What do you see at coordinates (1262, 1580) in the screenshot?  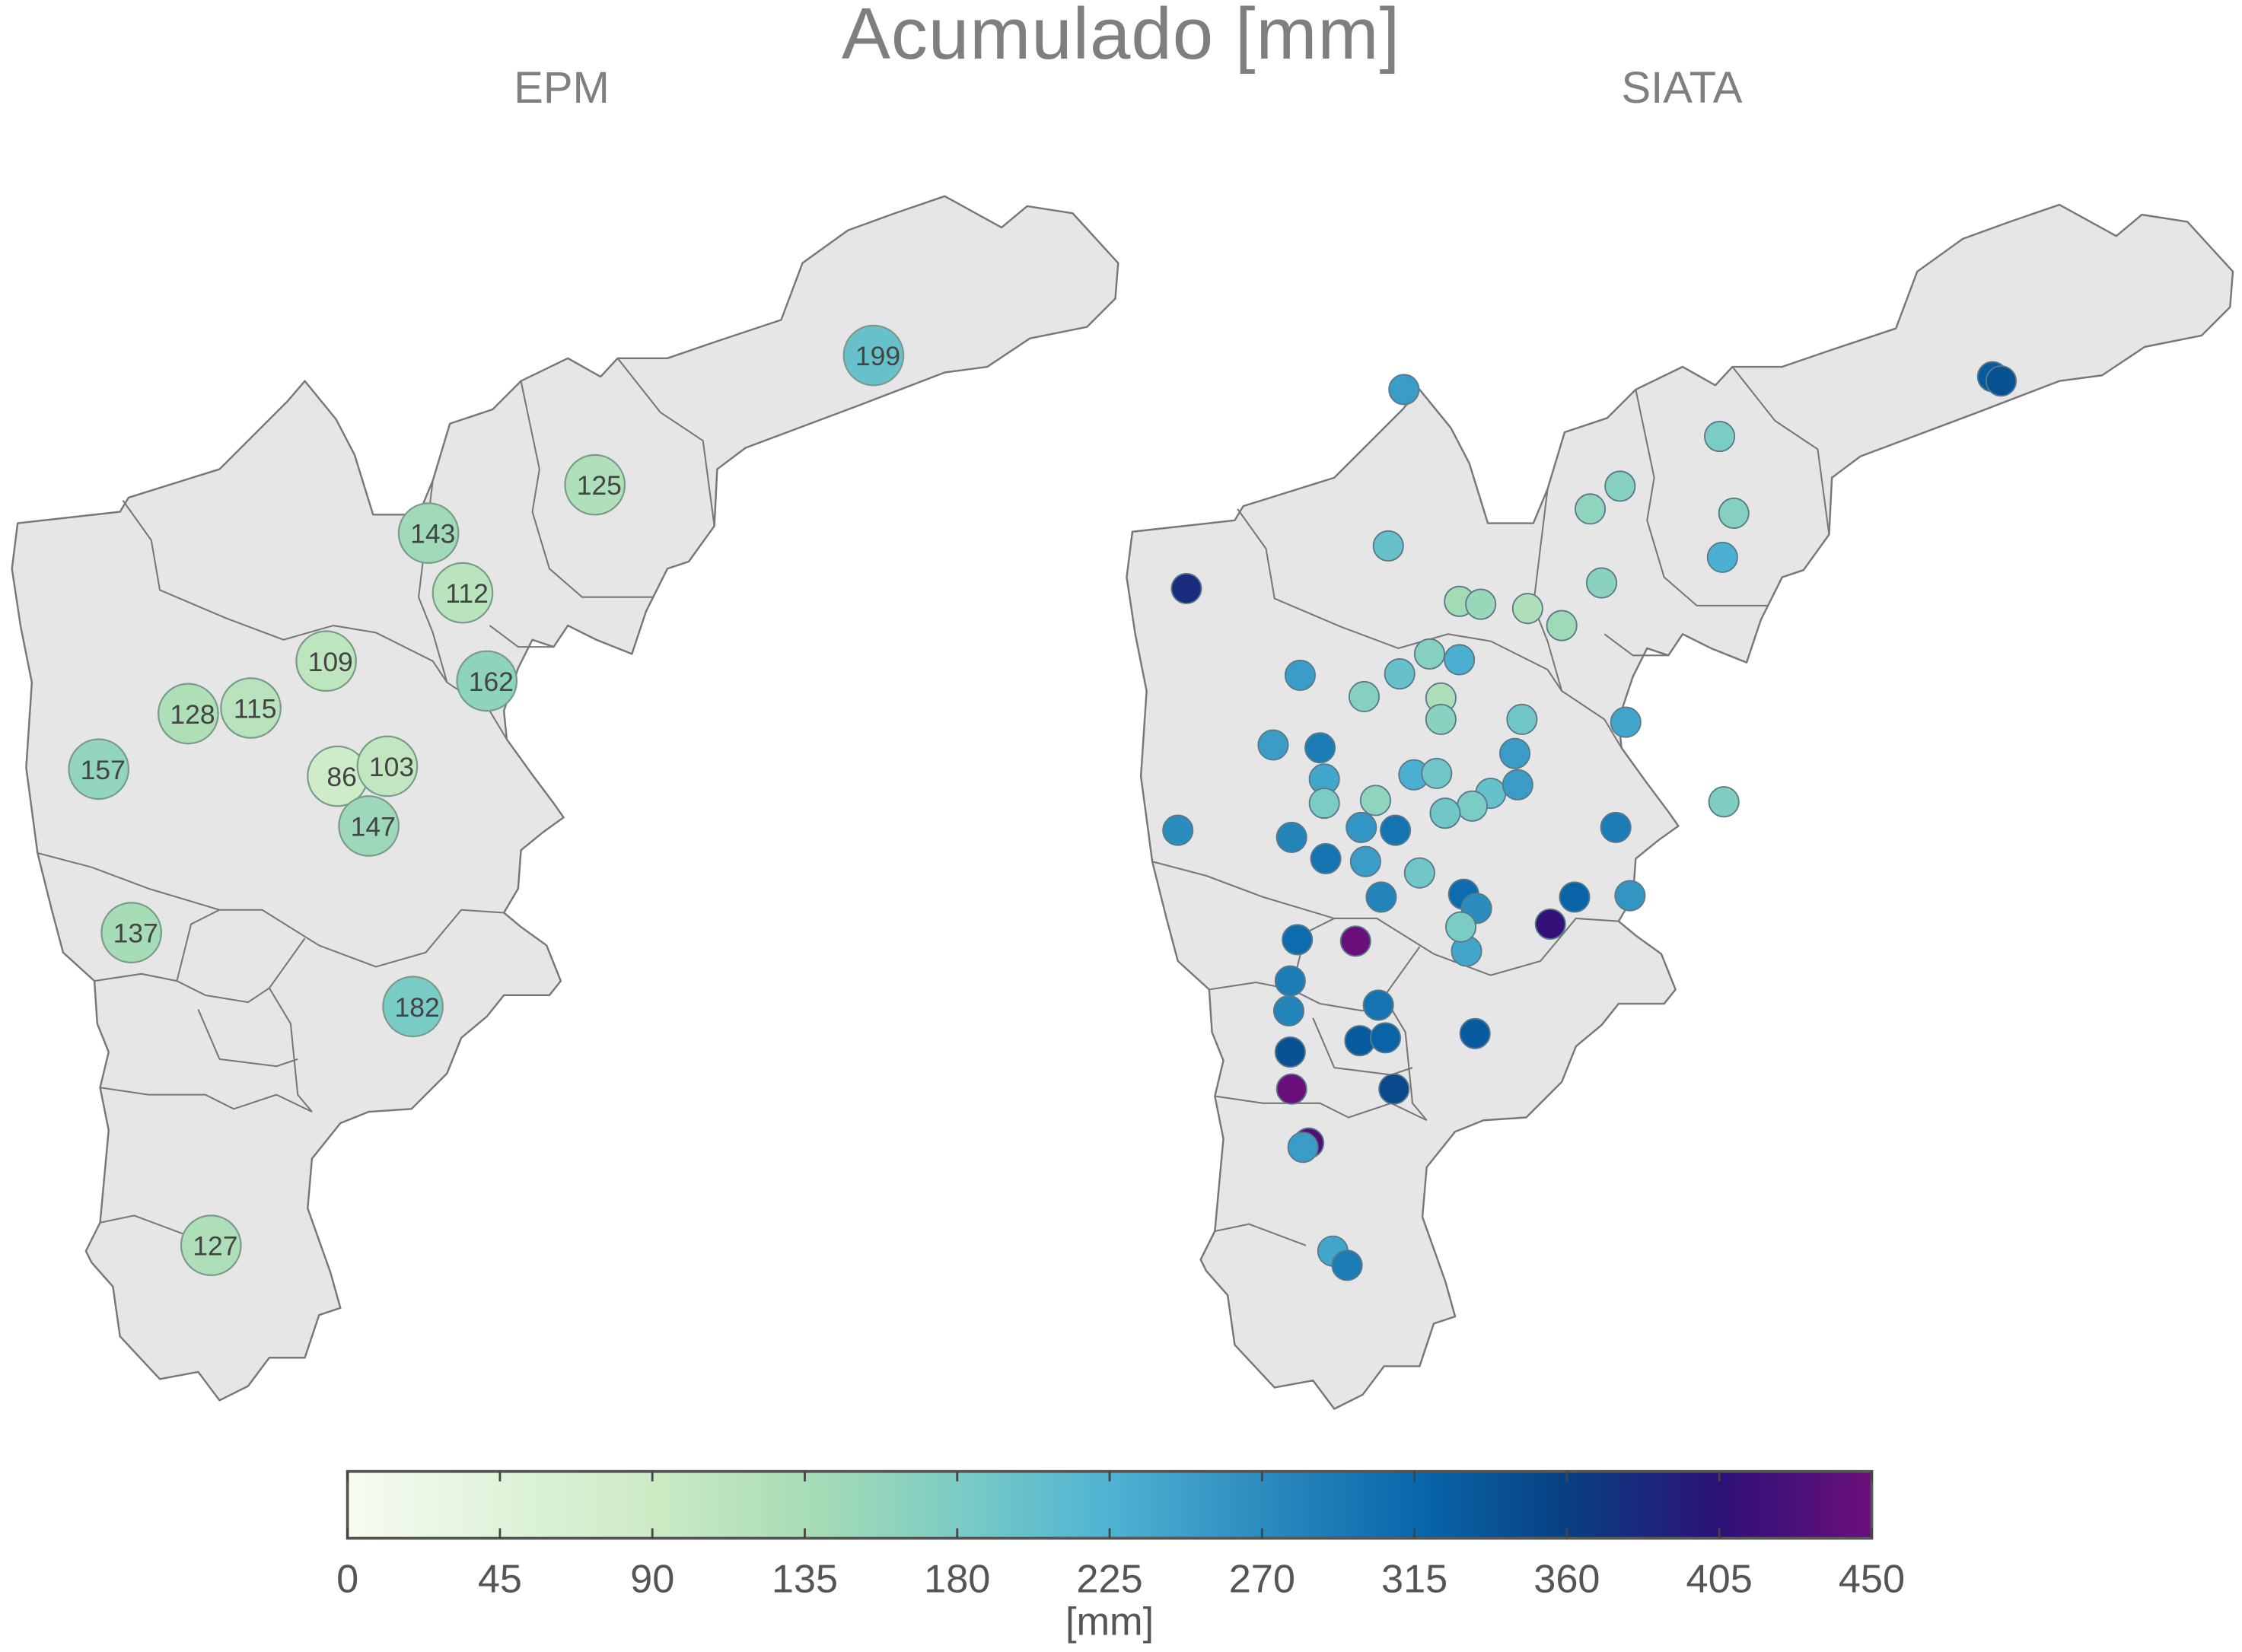 I see `colorbar-tick-label: 270` at bounding box center [1262, 1580].